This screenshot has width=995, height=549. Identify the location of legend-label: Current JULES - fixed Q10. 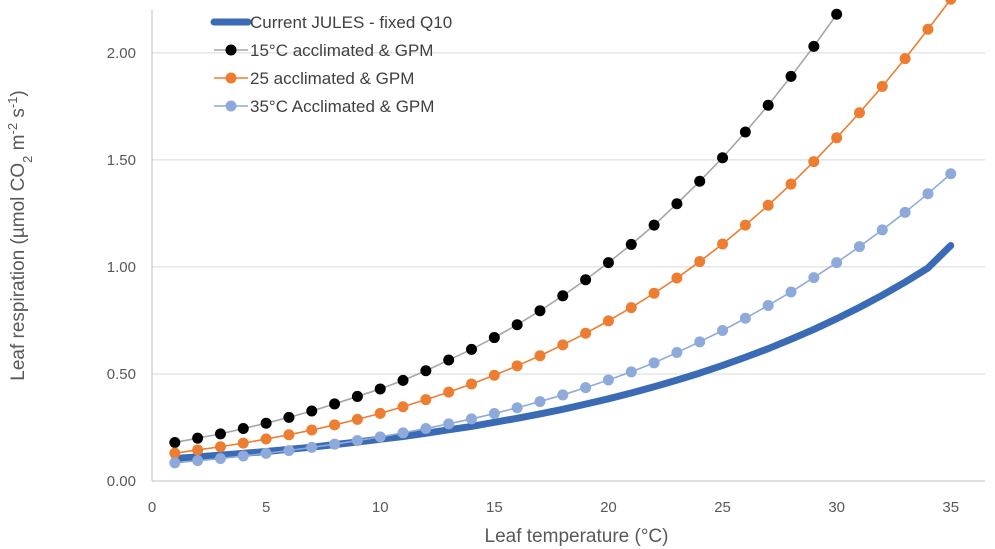
(351, 22).